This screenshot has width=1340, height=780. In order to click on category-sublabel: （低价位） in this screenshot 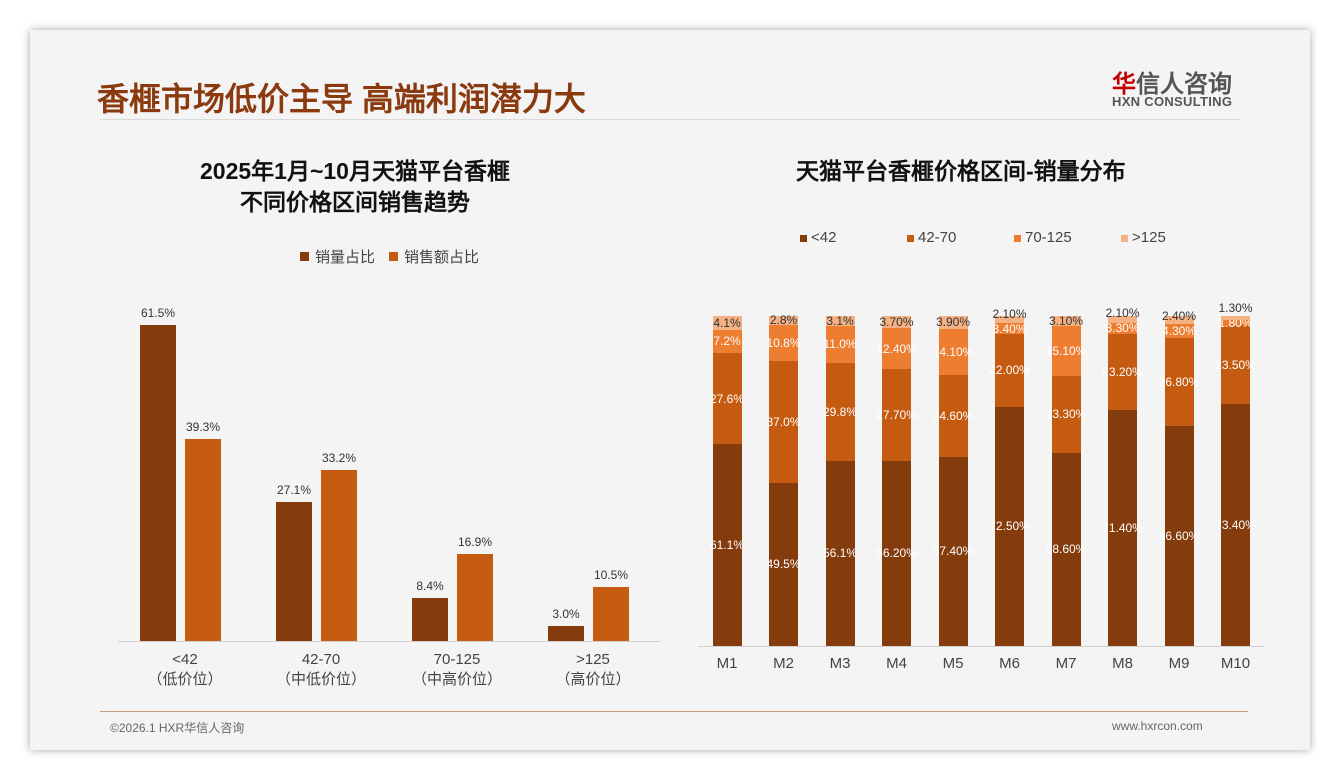, I will do `click(185, 679)`.